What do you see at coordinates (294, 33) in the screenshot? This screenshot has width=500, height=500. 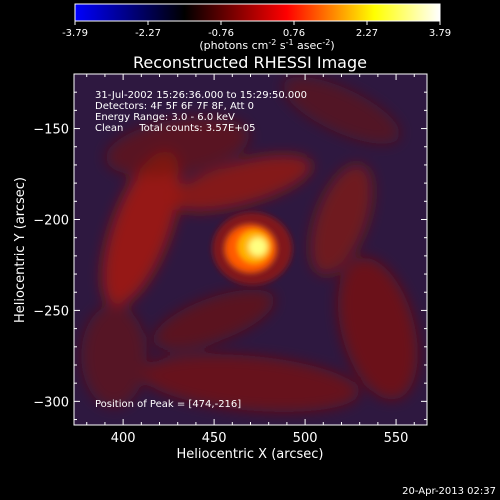 I see `colorbar-tick-label: 0.76` at bounding box center [294, 33].